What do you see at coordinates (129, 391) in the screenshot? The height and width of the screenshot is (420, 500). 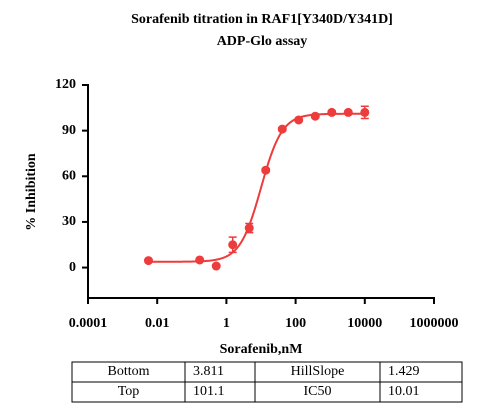 I see `table-cell: Top` at bounding box center [129, 391].